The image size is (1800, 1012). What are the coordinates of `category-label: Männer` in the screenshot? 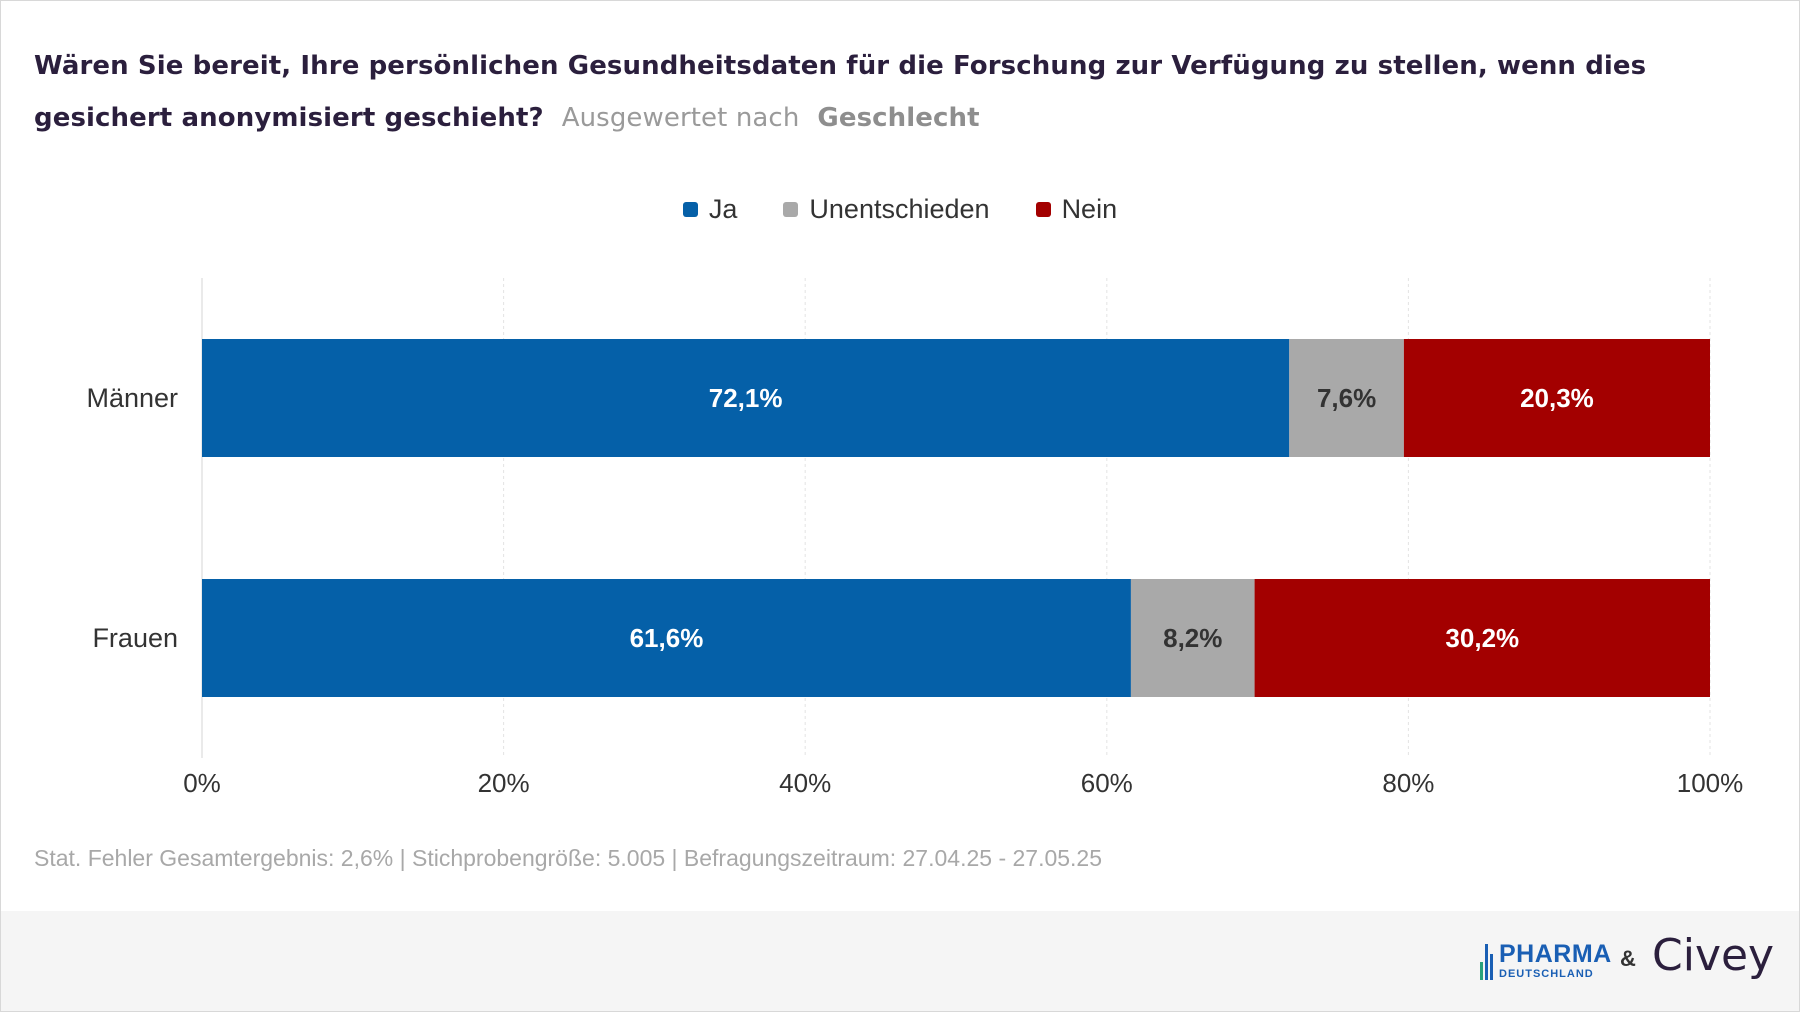 It's located at (132, 398).